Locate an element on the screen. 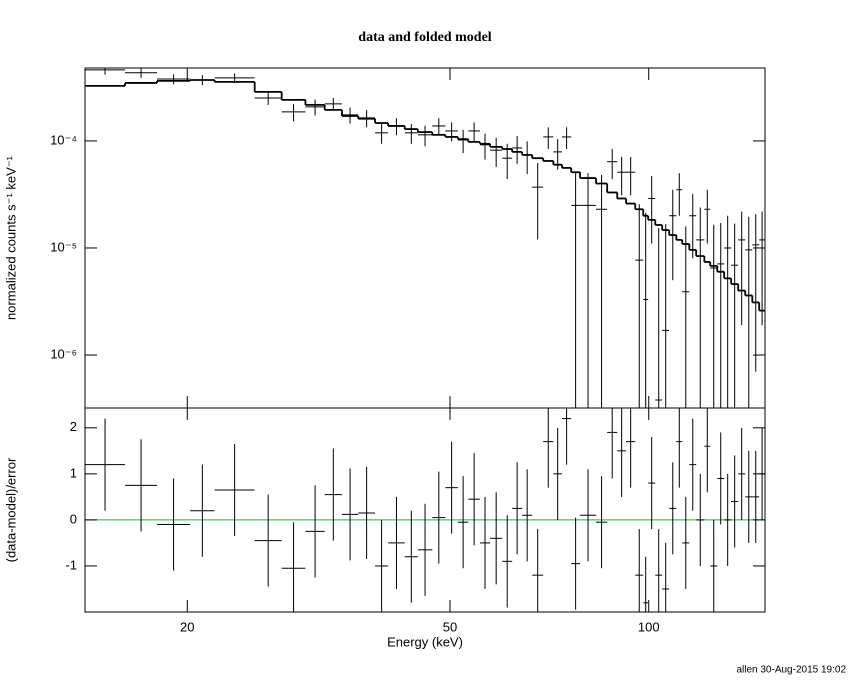 The image size is (850, 680). y-axis-label: normalized counts s⁻¹ keV⁻¹ is located at coordinates (10, 237).